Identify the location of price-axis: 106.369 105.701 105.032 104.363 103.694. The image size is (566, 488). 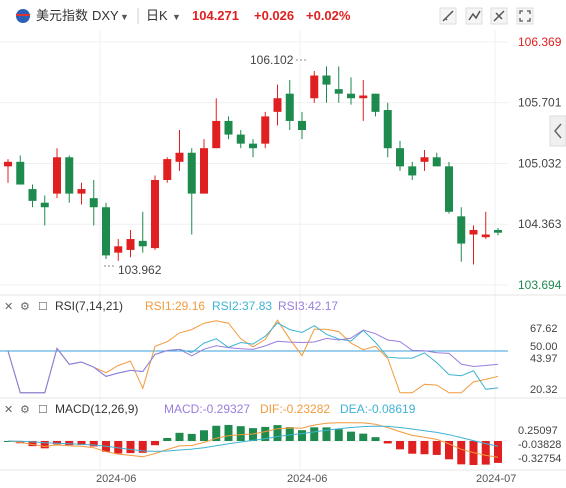
(540, 163).